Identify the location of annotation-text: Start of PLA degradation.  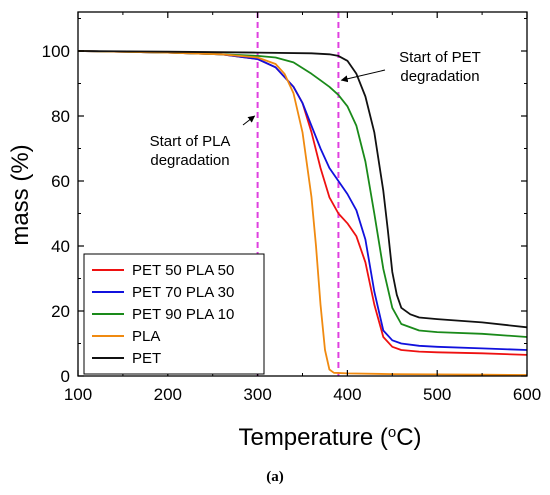
(190, 151).